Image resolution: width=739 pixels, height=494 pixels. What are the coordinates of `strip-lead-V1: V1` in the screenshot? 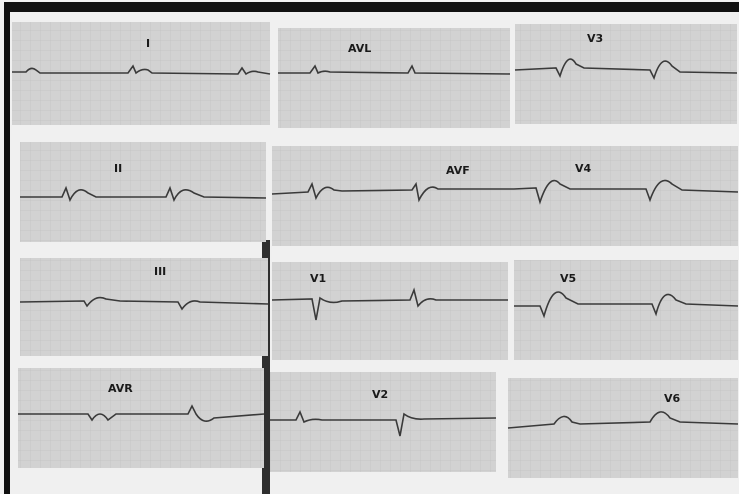 It's located at (389, 311).